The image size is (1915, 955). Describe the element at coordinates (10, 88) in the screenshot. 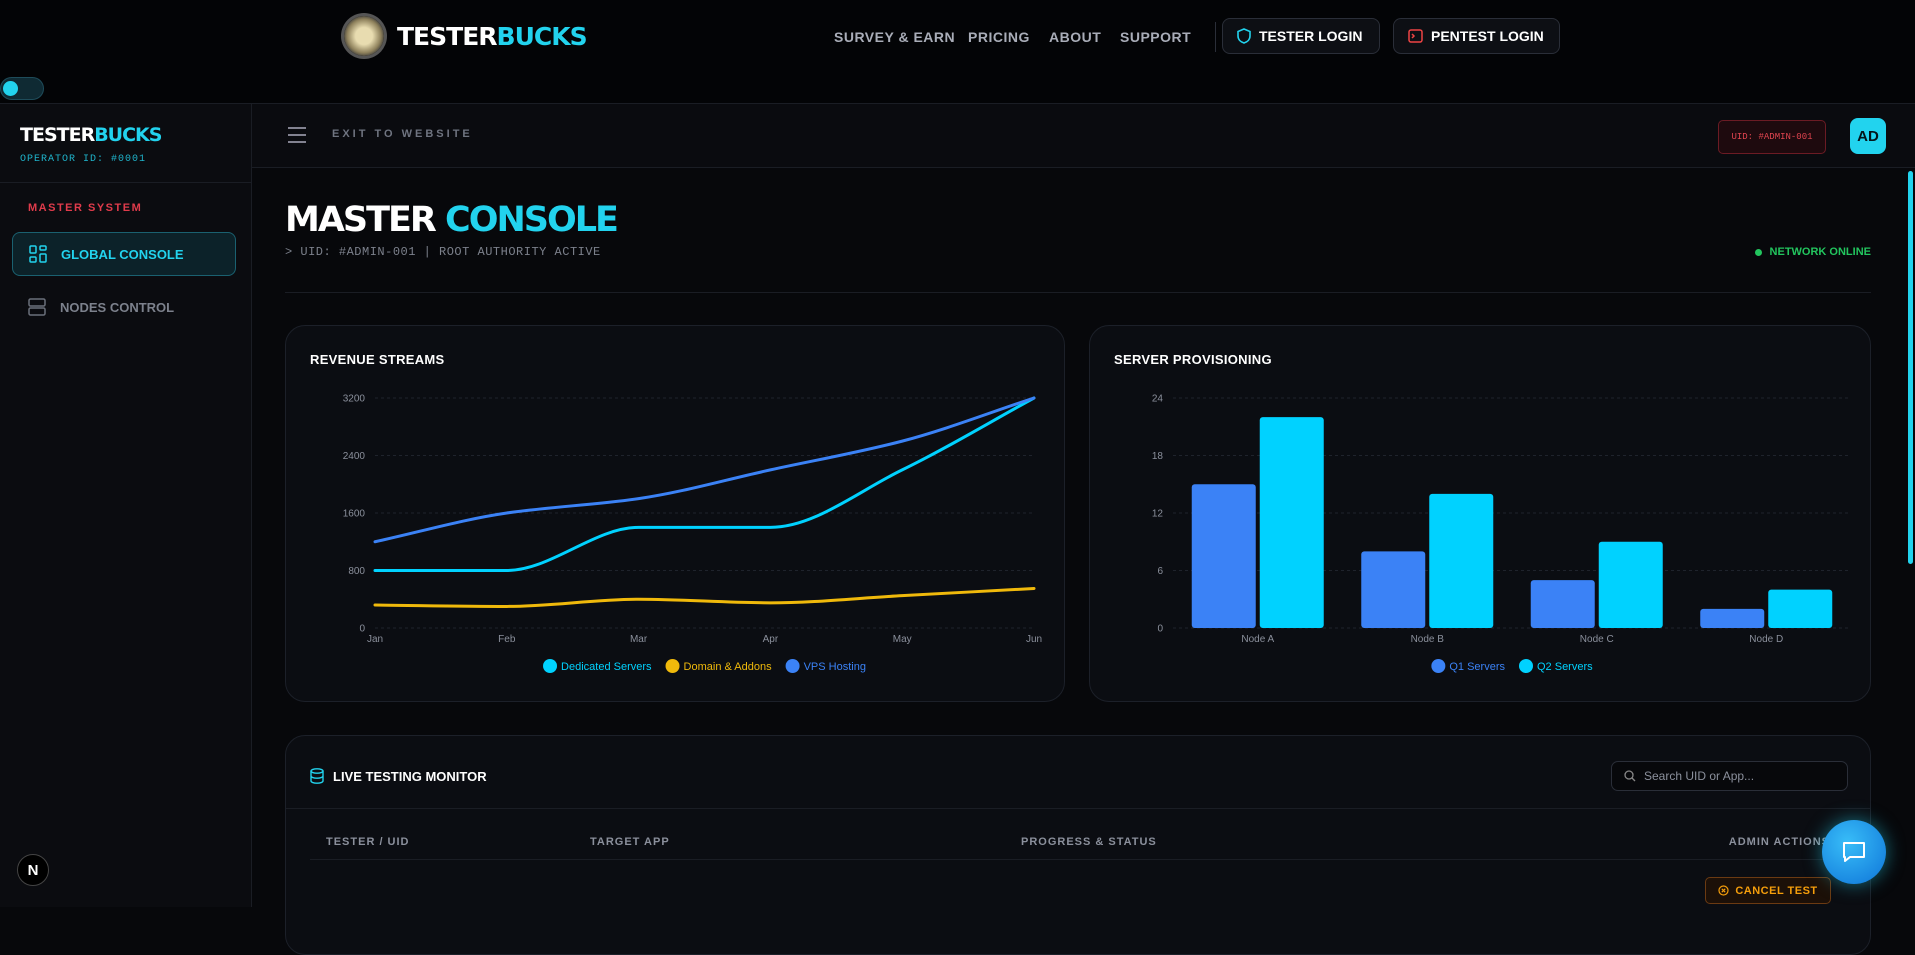

I see `toggle-knob` at that location.